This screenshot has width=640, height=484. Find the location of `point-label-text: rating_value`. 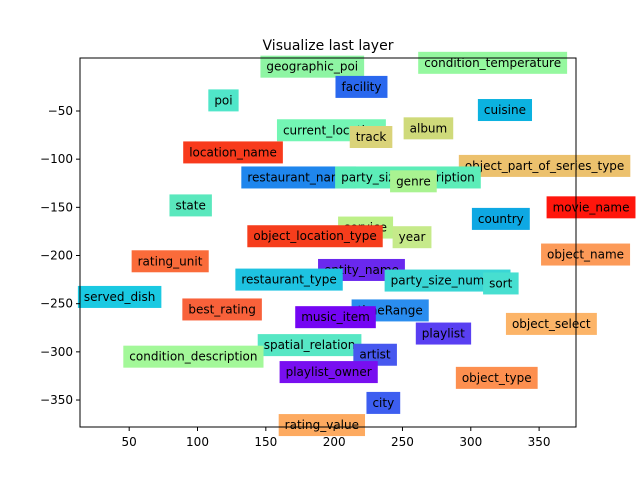

point-label-text: rating_value is located at coordinates (322, 425).